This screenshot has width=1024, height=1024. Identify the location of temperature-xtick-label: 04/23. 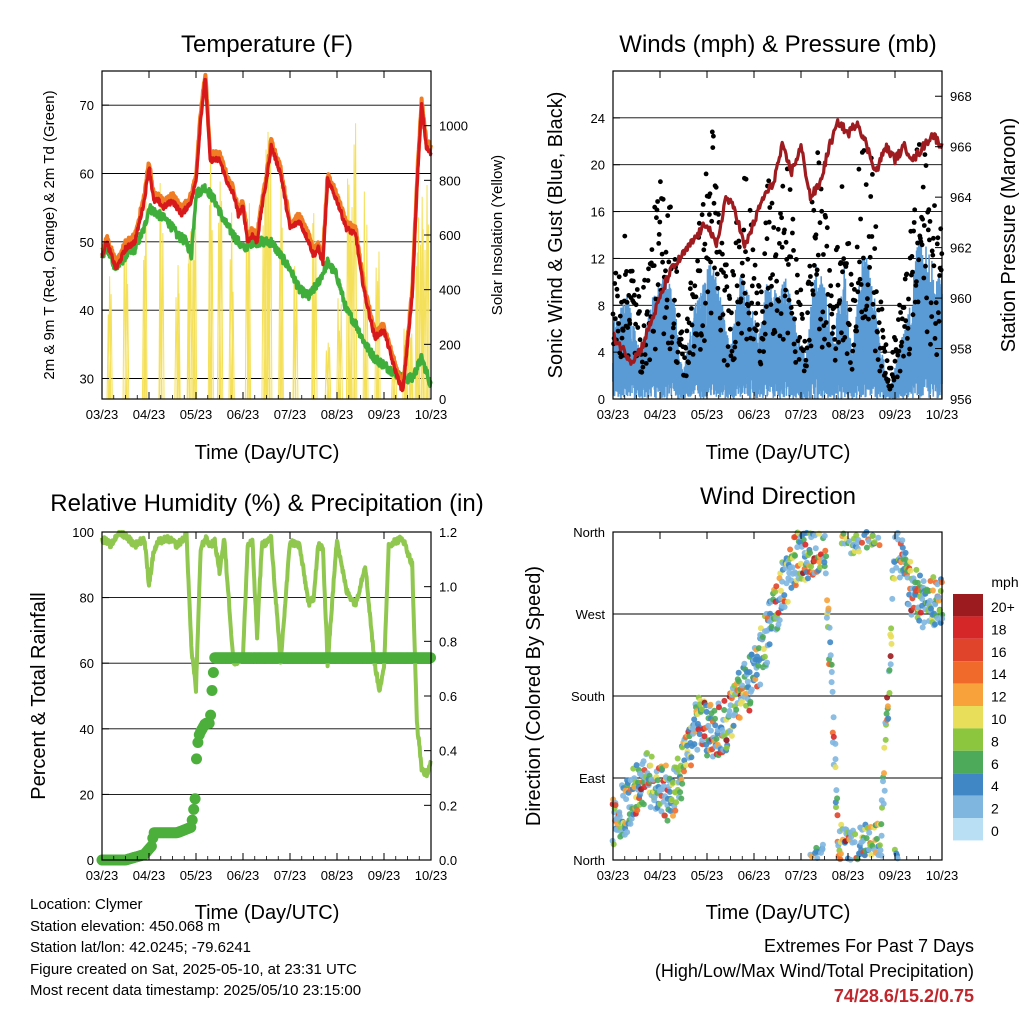
(149, 414).